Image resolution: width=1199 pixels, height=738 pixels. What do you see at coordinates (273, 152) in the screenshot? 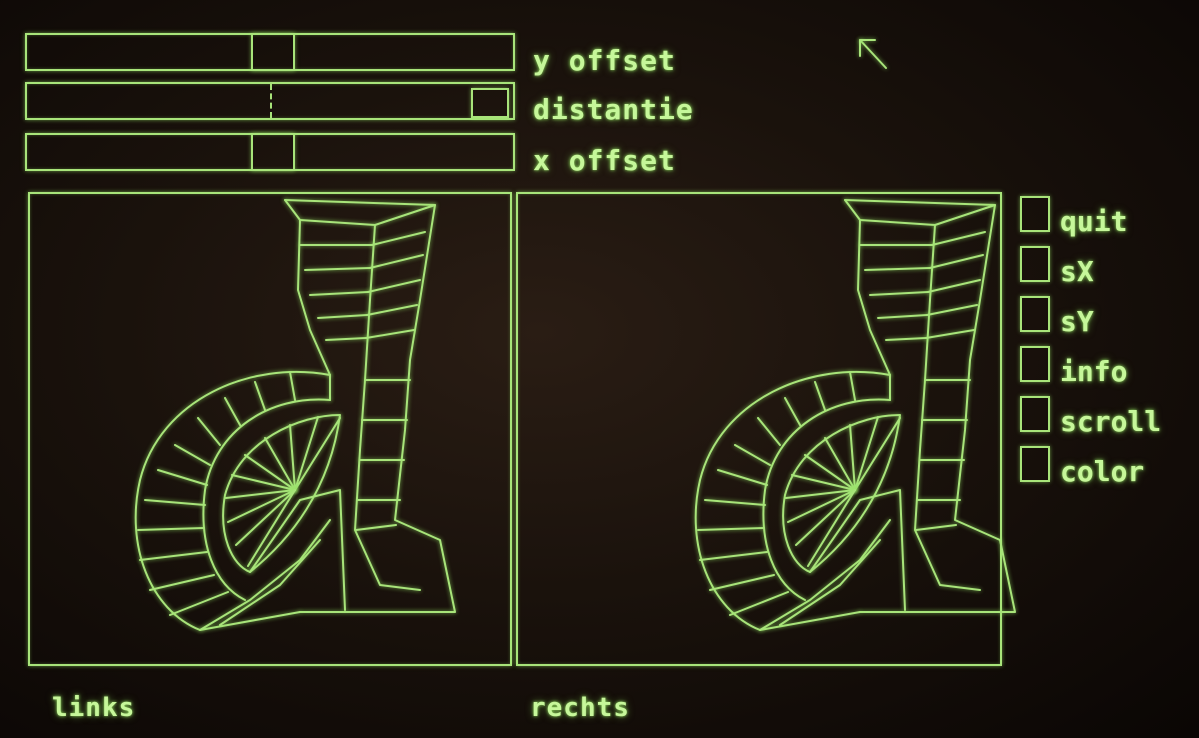
I see `x-offset-slider-thumb` at bounding box center [273, 152].